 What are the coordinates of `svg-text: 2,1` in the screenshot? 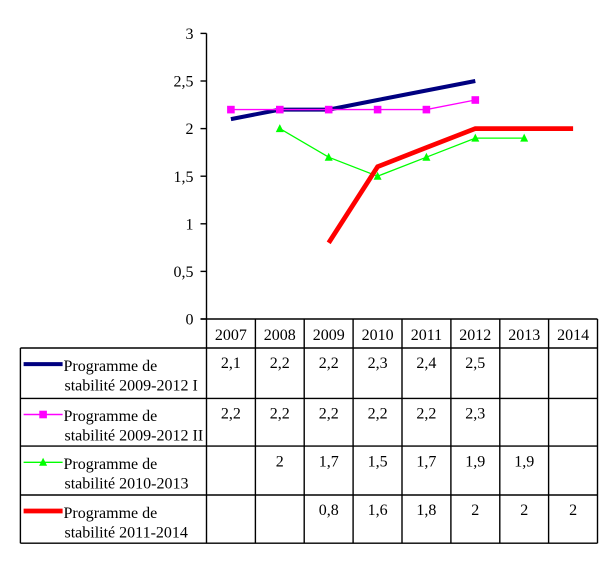 It's located at (231, 363).